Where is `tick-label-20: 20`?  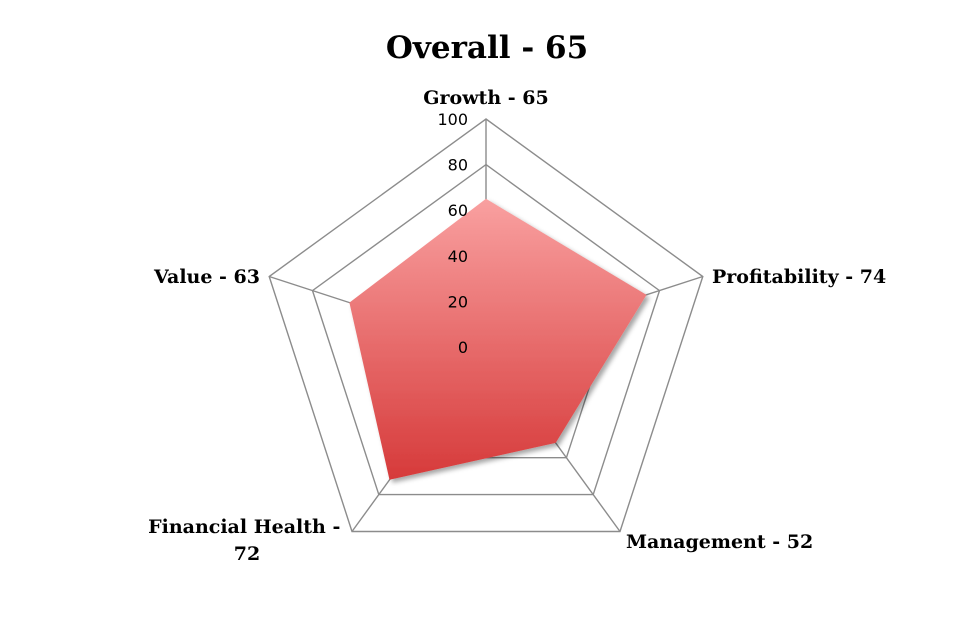 tick-label-20: 20 is located at coordinates (458, 301).